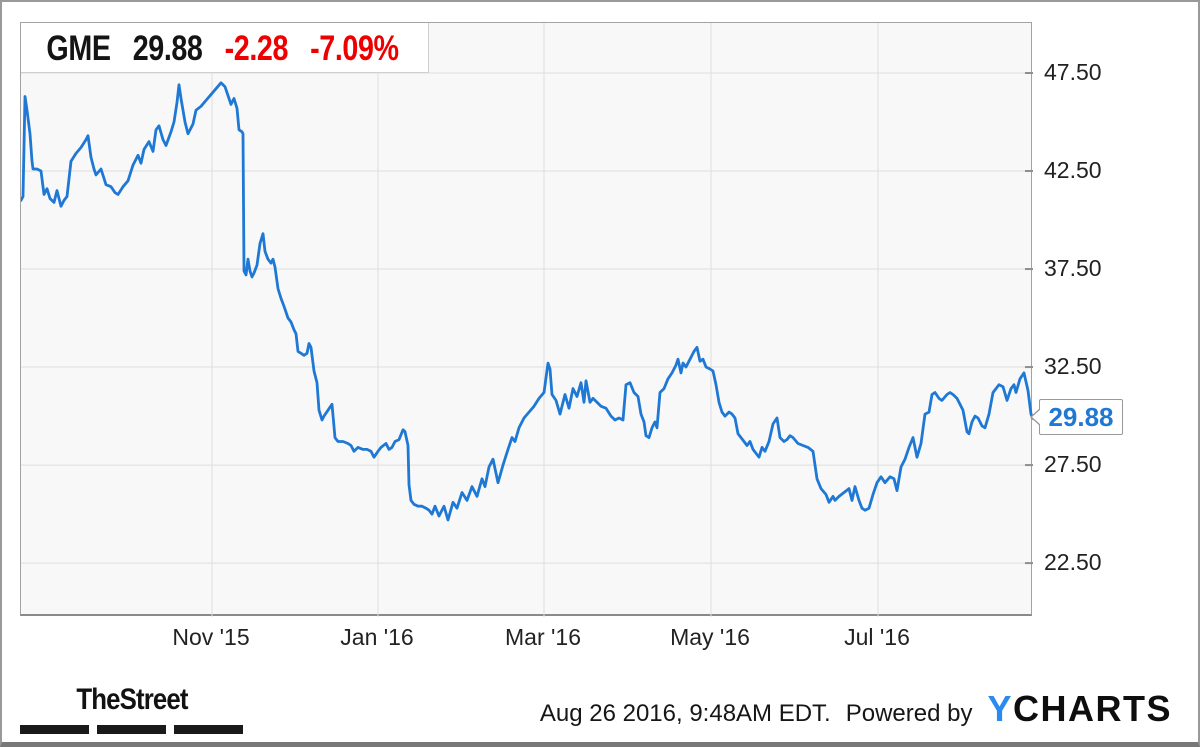  Describe the element at coordinates (1081, 416) in the screenshot. I see `callout-price: 29.88` at that location.